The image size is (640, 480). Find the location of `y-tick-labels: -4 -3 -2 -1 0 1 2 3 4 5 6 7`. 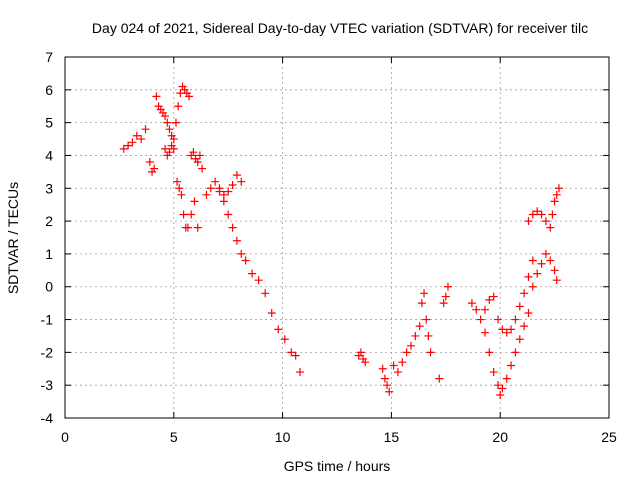

y-tick-labels: -4 -3 -2 -1 0 1 2 3 4 5 6 7 is located at coordinates (47, 237).